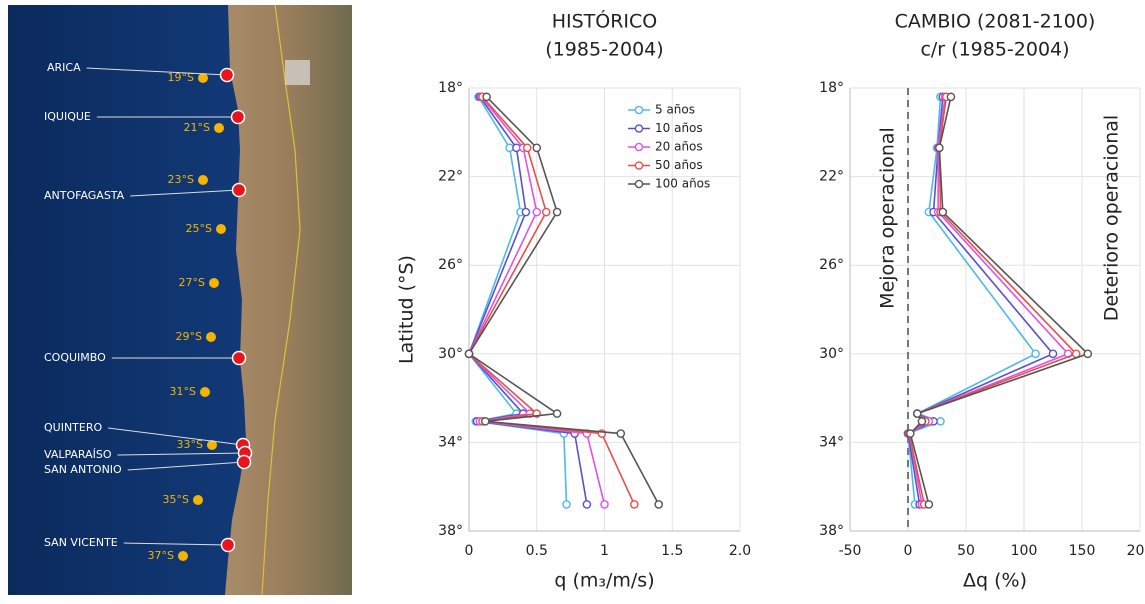 The image size is (1145, 604). What do you see at coordinates (407, 309) in the screenshot?
I see `y-axis-label: Latitud (°S)` at bounding box center [407, 309].